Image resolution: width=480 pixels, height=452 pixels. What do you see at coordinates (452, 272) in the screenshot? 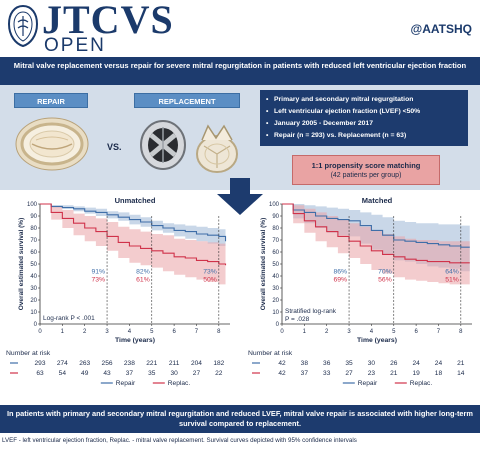
I see `repair-survival-annotation: 64%` at bounding box center [452, 272].